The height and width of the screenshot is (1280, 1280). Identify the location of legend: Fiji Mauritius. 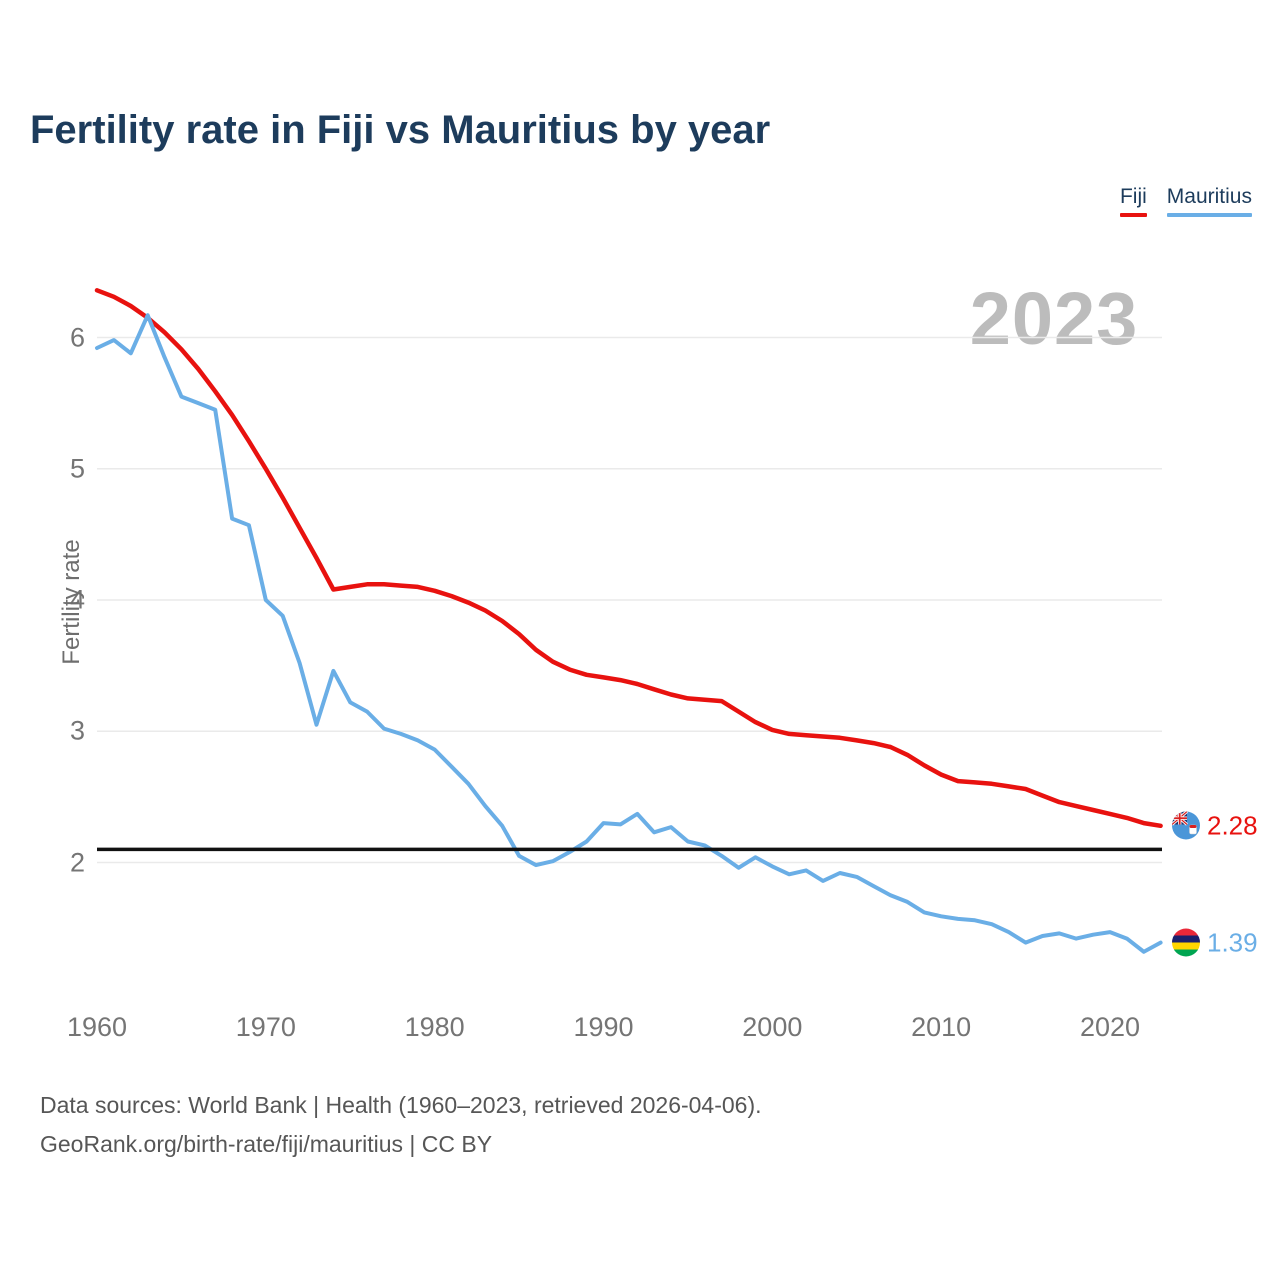
(1185, 201).